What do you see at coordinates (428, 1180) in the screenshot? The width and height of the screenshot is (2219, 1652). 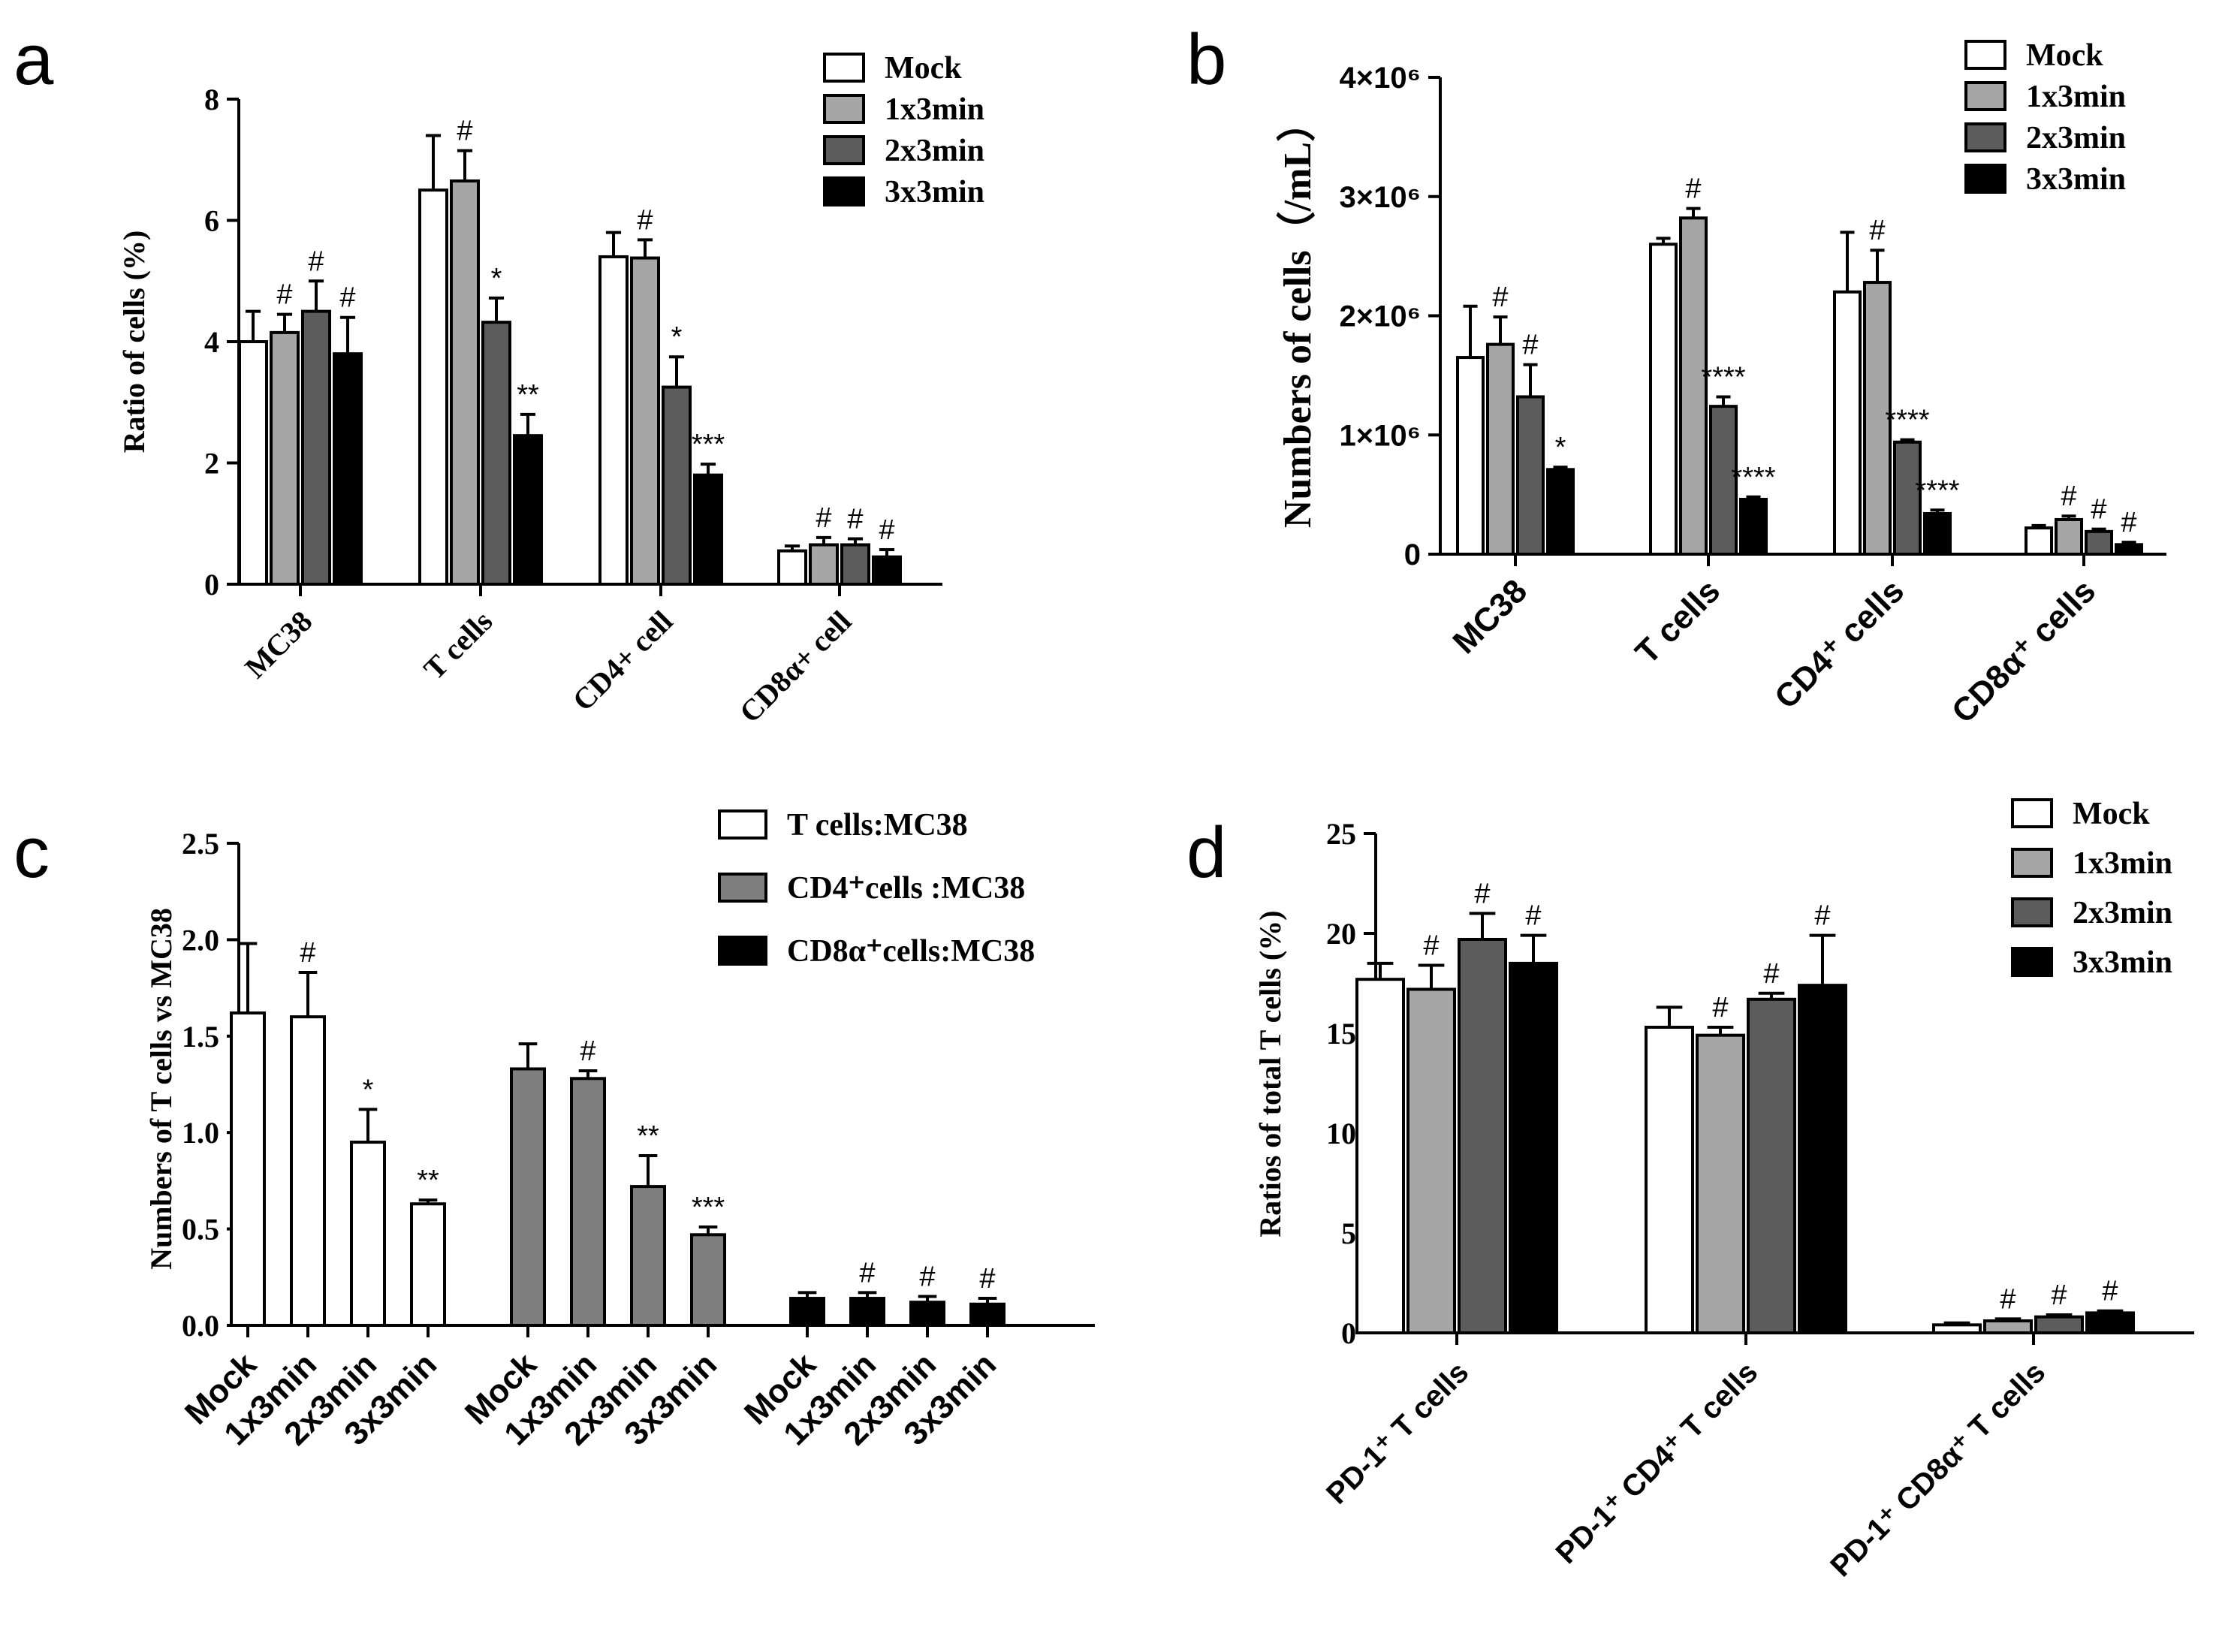 I see `significance-mark: **` at bounding box center [428, 1180].